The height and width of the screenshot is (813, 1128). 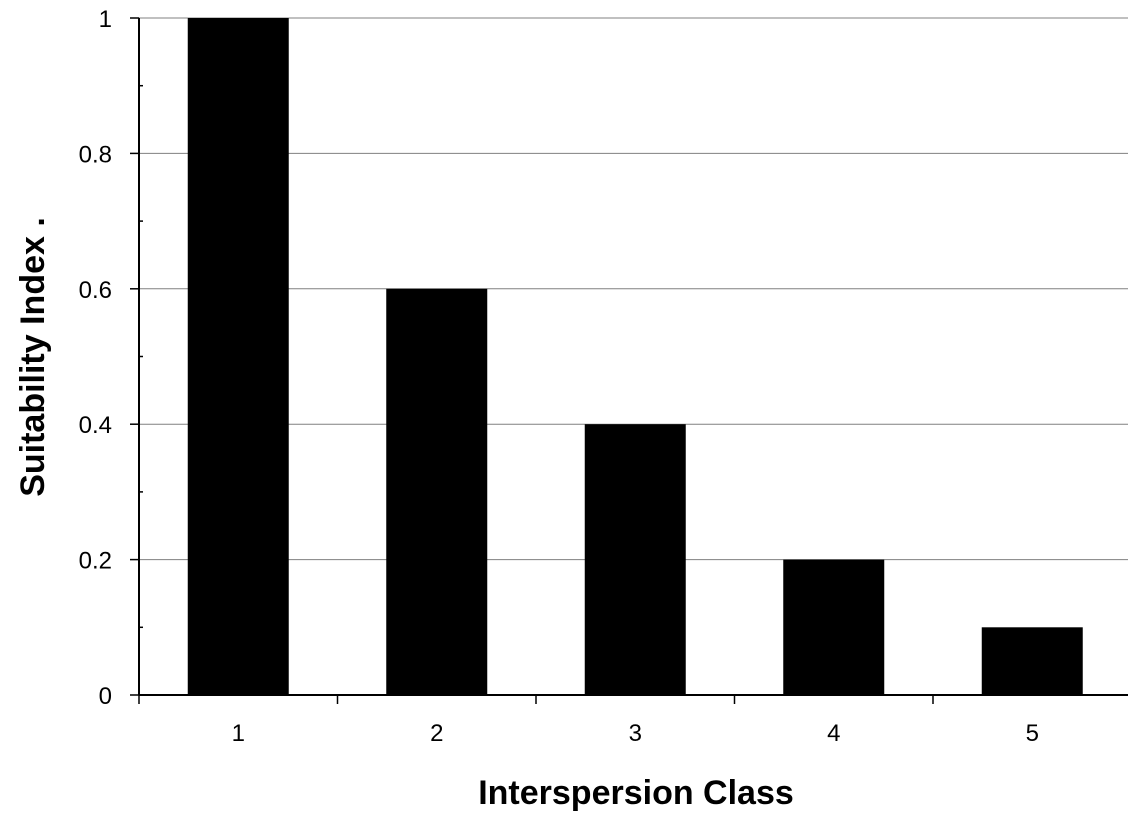 I want to click on x-axis-ticks: 1 2 3 4 5, so click(x=635, y=733).